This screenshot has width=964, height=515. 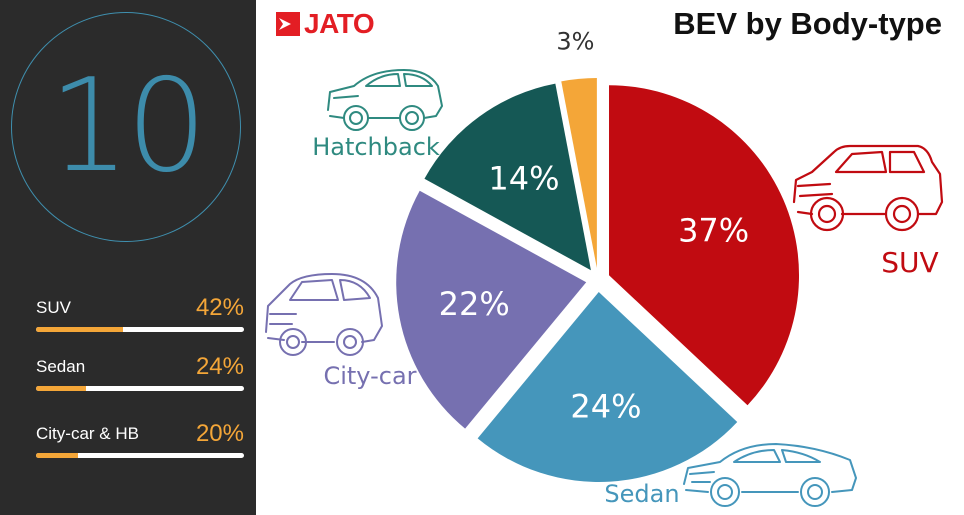 I want to click on hatchback-car-icon, so click(x=385, y=100).